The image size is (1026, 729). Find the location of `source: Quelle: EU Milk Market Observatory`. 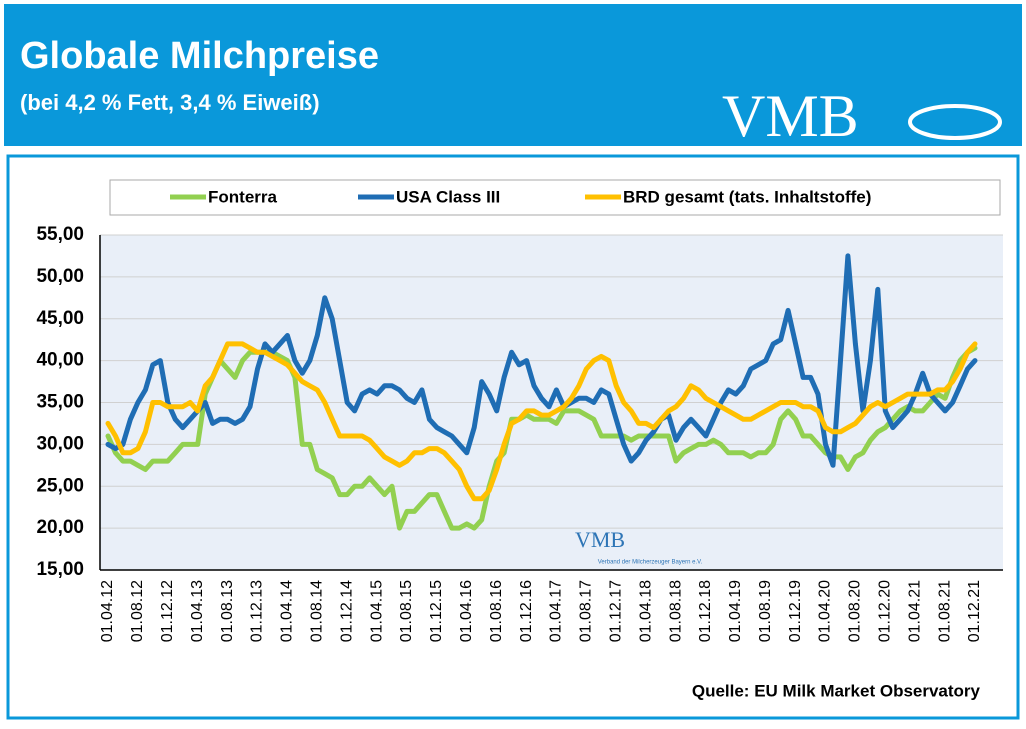

source: Quelle: EU Milk Market Observatory is located at coordinates (836, 690).